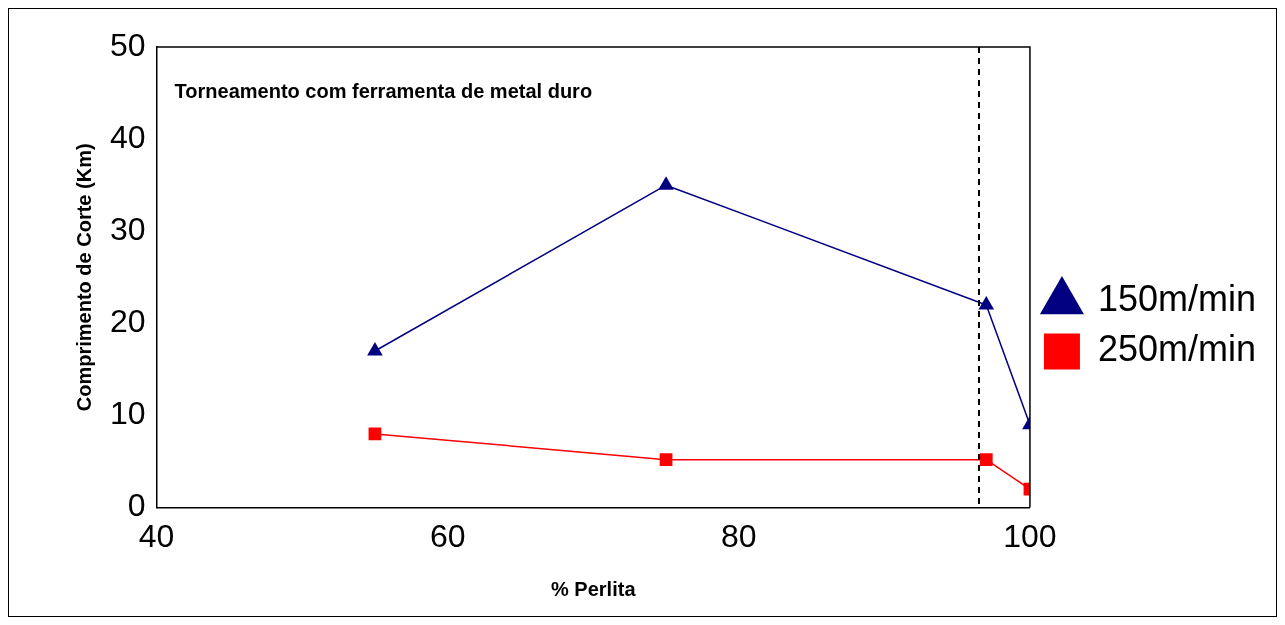 The width and height of the screenshot is (1285, 625). What do you see at coordinates (1176, 299) in the screenshot?
I see `legend-label: 150m/min` at bounding box center [1176, 299].